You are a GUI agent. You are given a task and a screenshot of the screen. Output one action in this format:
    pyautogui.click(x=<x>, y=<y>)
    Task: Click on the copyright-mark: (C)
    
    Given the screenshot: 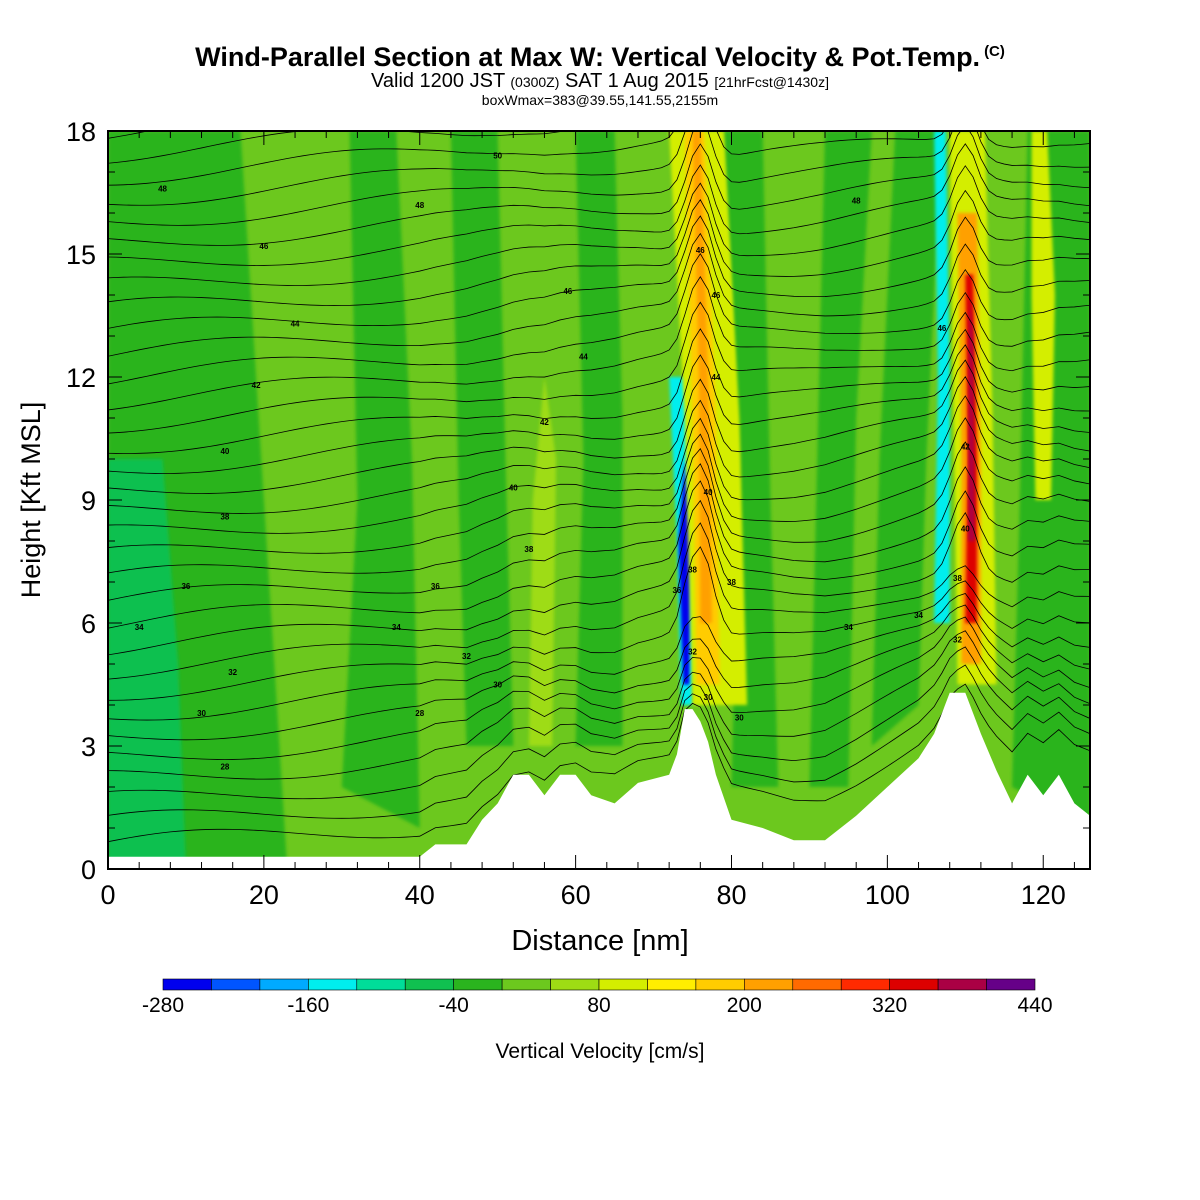 What is the action you would take?
    pyautogui.click(x=994, y=51)
    